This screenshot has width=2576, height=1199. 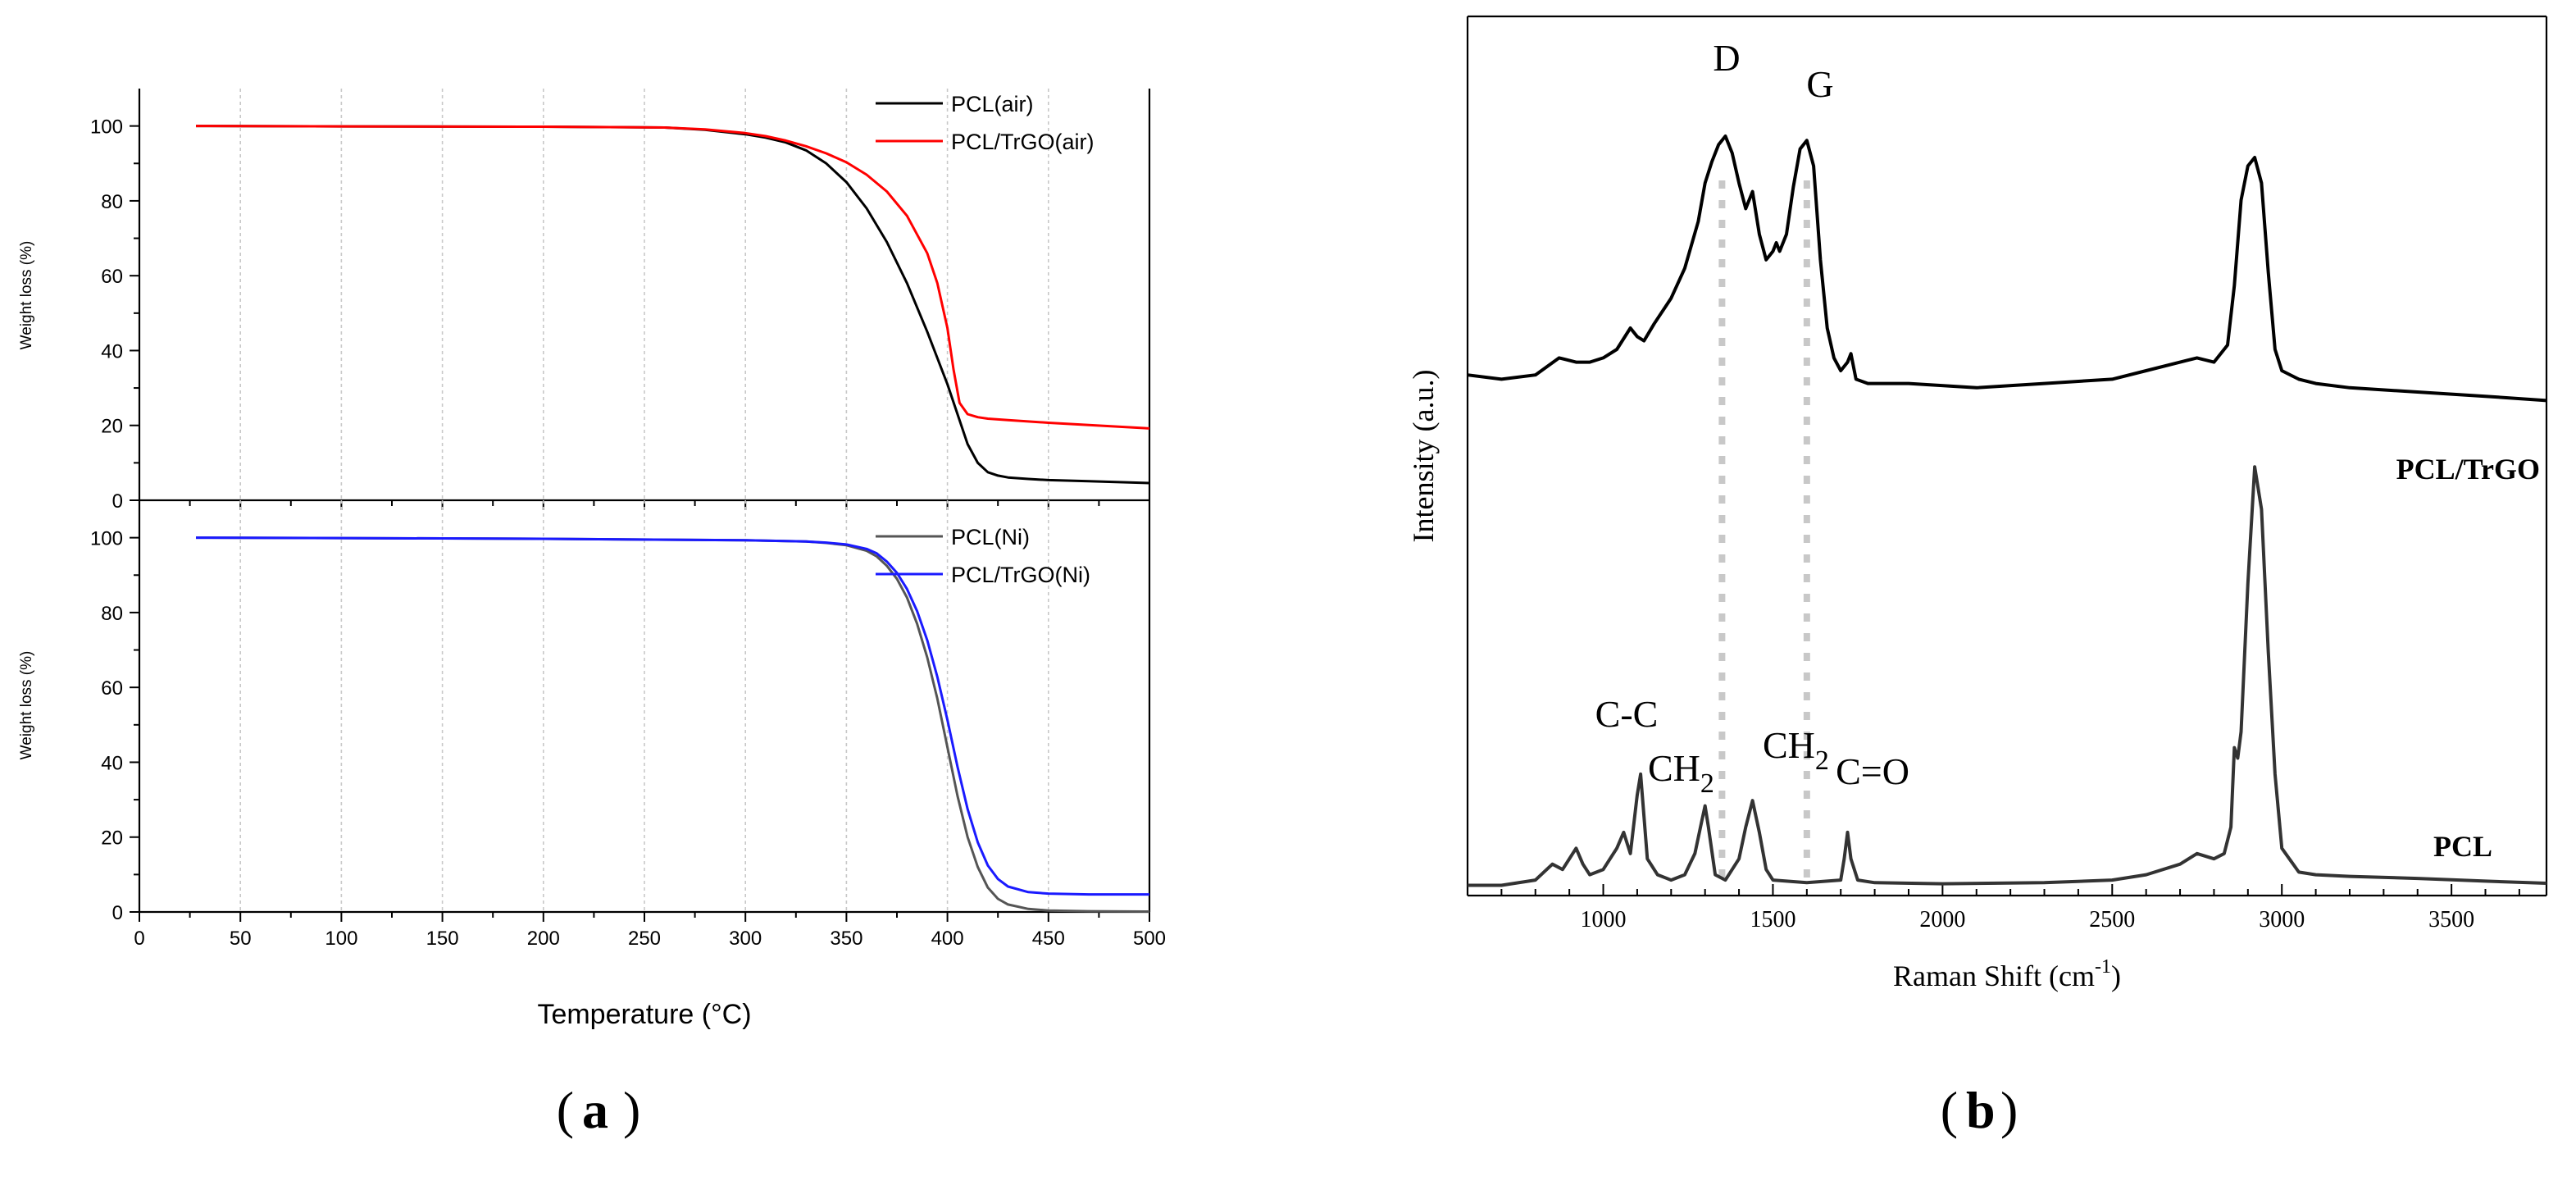 I want to click on x-axis-label-b-sup: -1, so click(x=2103, y=967).